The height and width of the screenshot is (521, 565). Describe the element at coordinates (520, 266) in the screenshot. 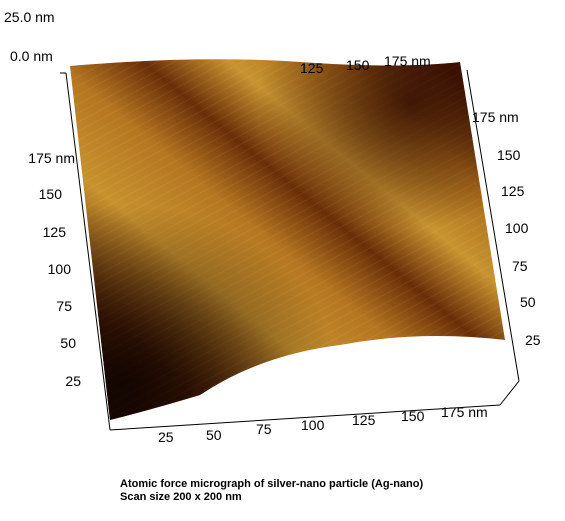

I see `right-tick: 75` at that location.